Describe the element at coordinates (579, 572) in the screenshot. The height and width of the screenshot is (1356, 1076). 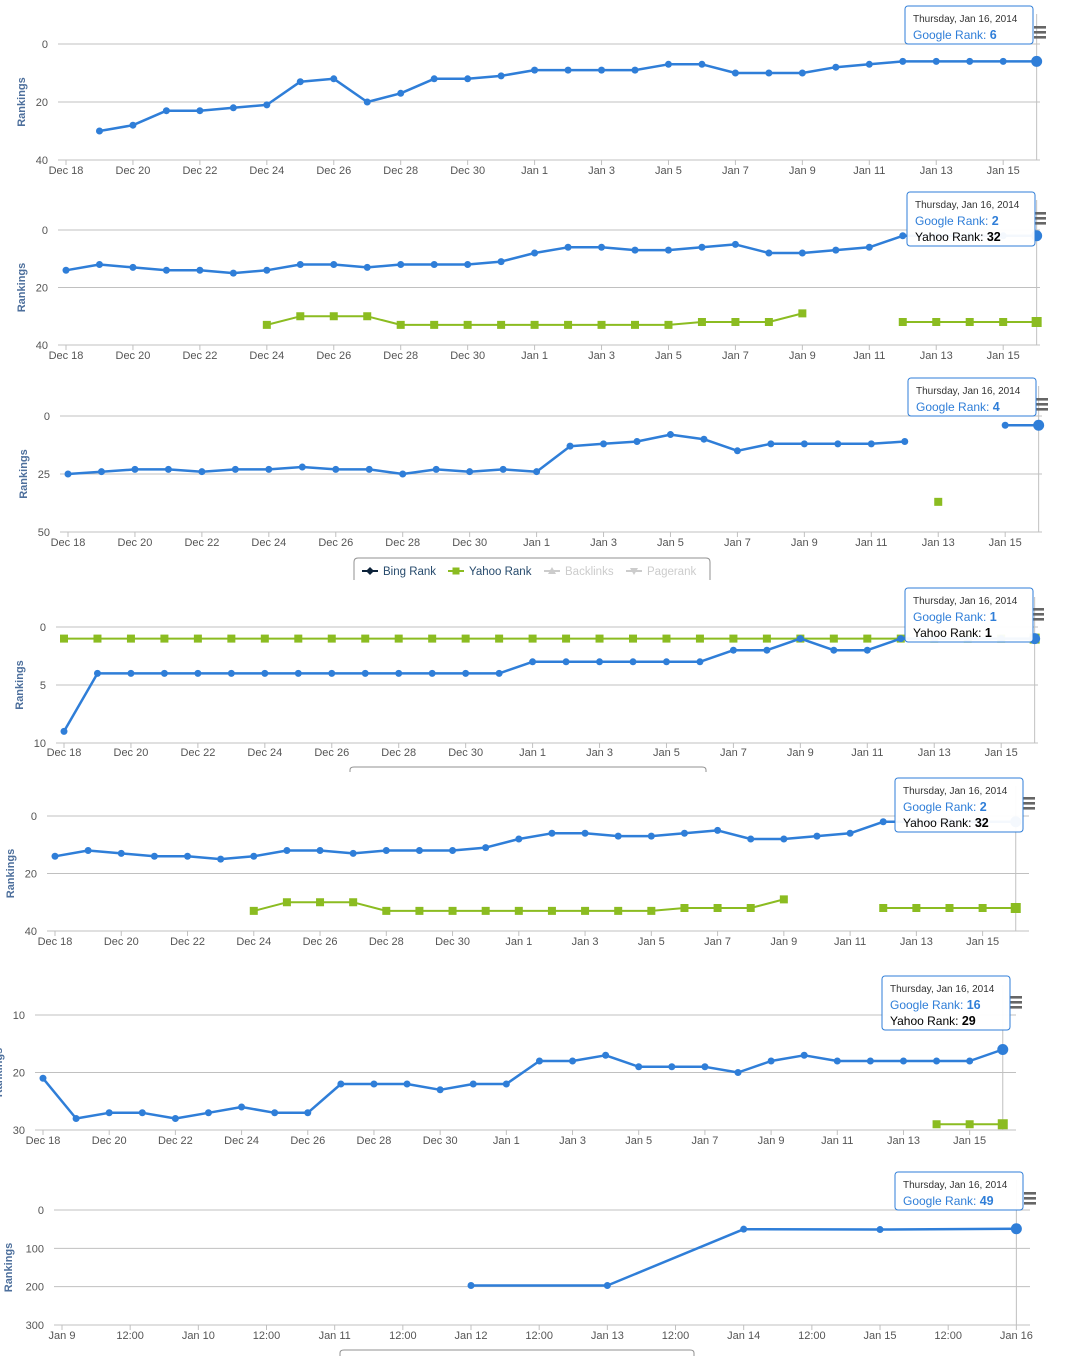
I see `legend-item-backlinks: Backlinks` at that location.